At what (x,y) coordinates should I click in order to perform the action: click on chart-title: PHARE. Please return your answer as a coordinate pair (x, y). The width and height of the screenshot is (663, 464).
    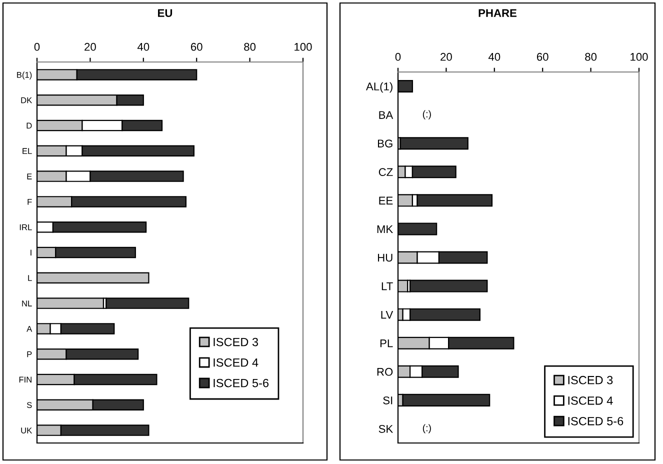
    Looking at the image, I should click on (497, 13).